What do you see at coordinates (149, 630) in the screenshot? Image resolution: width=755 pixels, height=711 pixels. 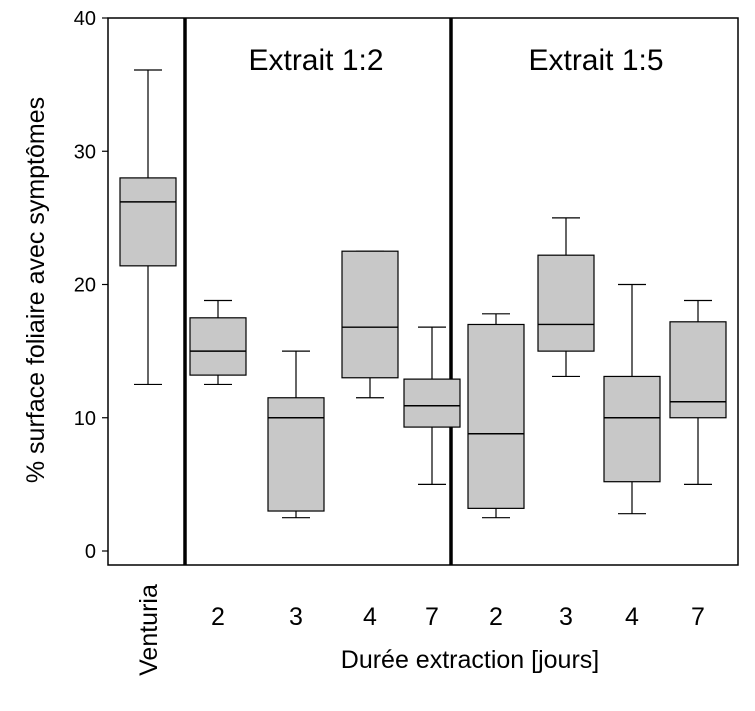 I see `x-category-label-venturia: Venturia` at bounding box center [149, 630].